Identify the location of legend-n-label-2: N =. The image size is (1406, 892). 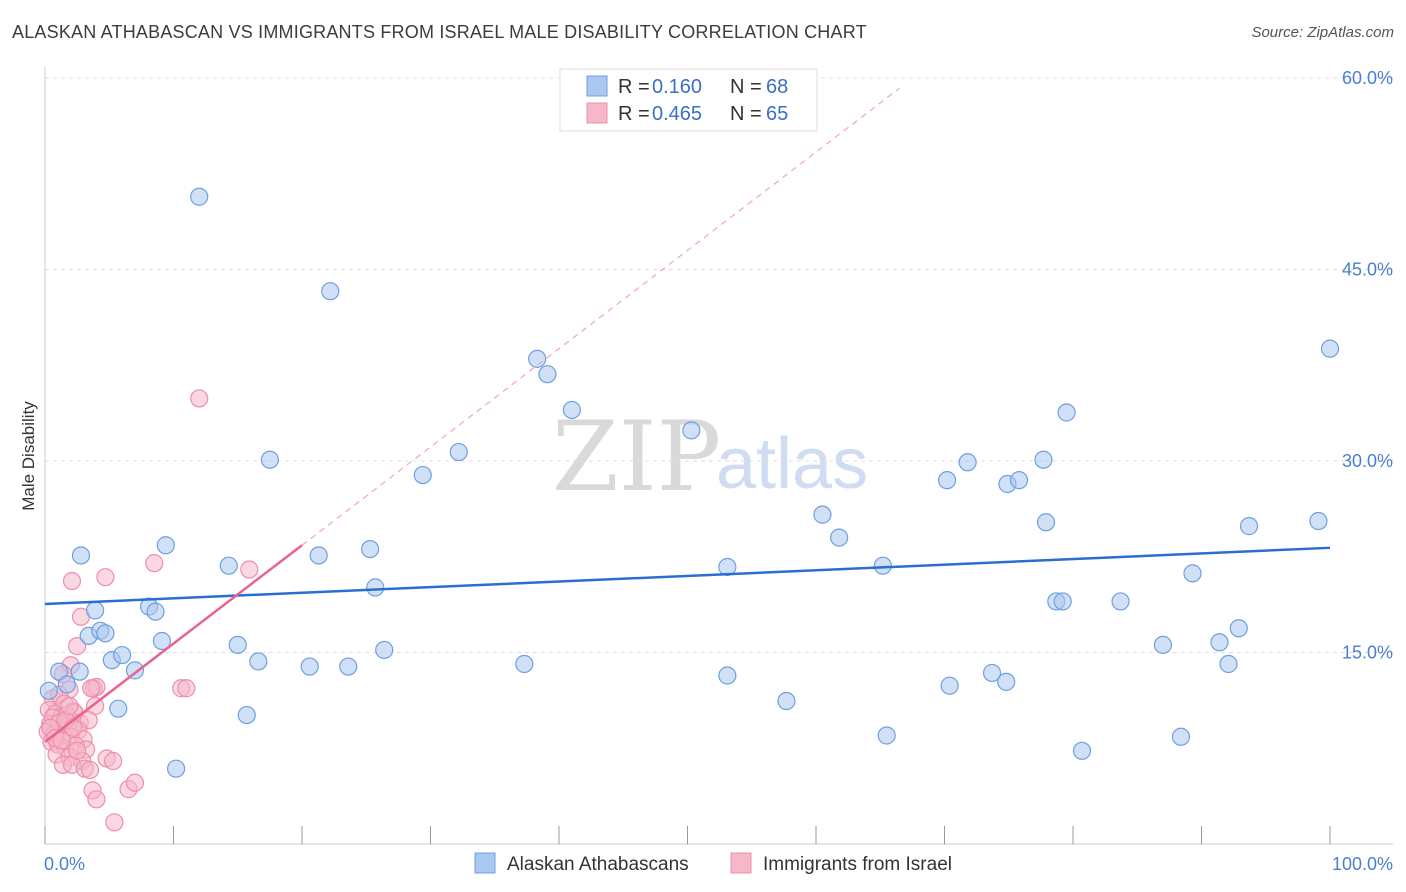
(746, 114).